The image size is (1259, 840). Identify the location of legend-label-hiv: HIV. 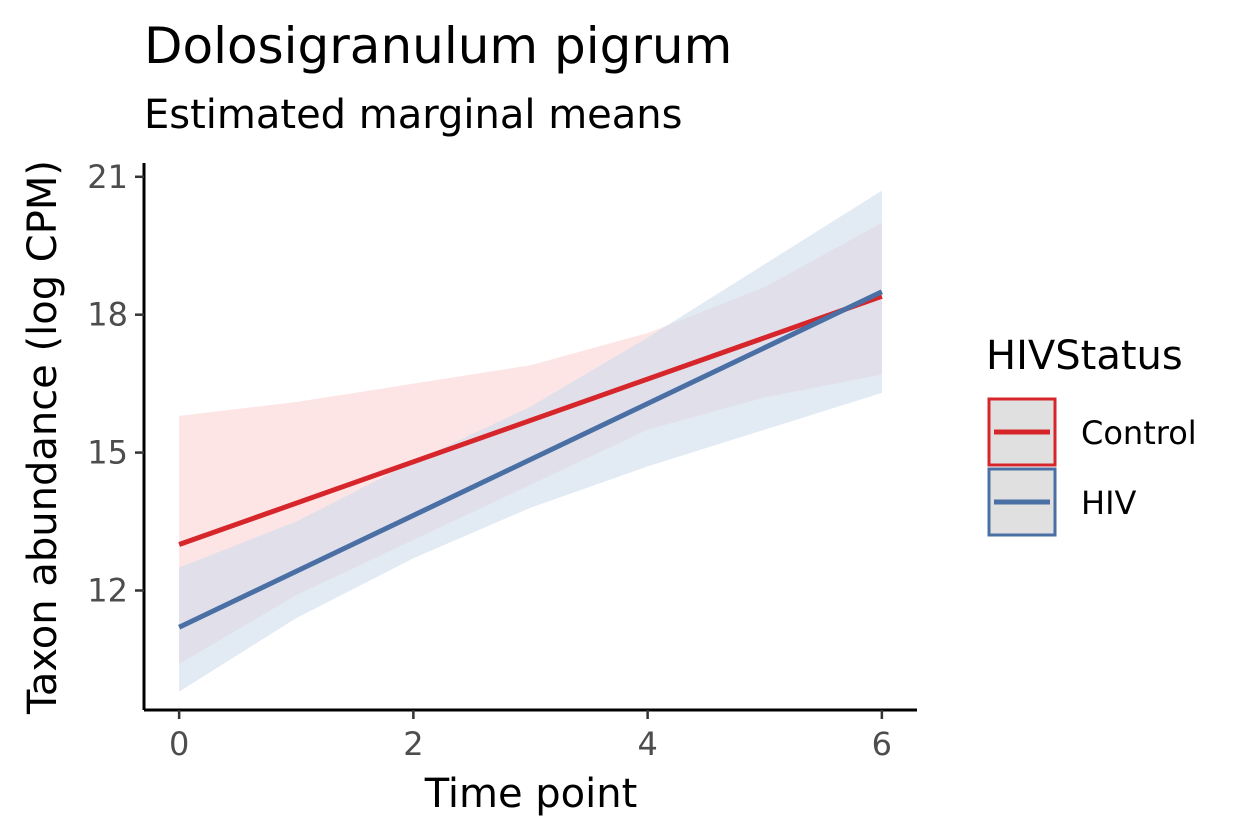
(1109, 503).